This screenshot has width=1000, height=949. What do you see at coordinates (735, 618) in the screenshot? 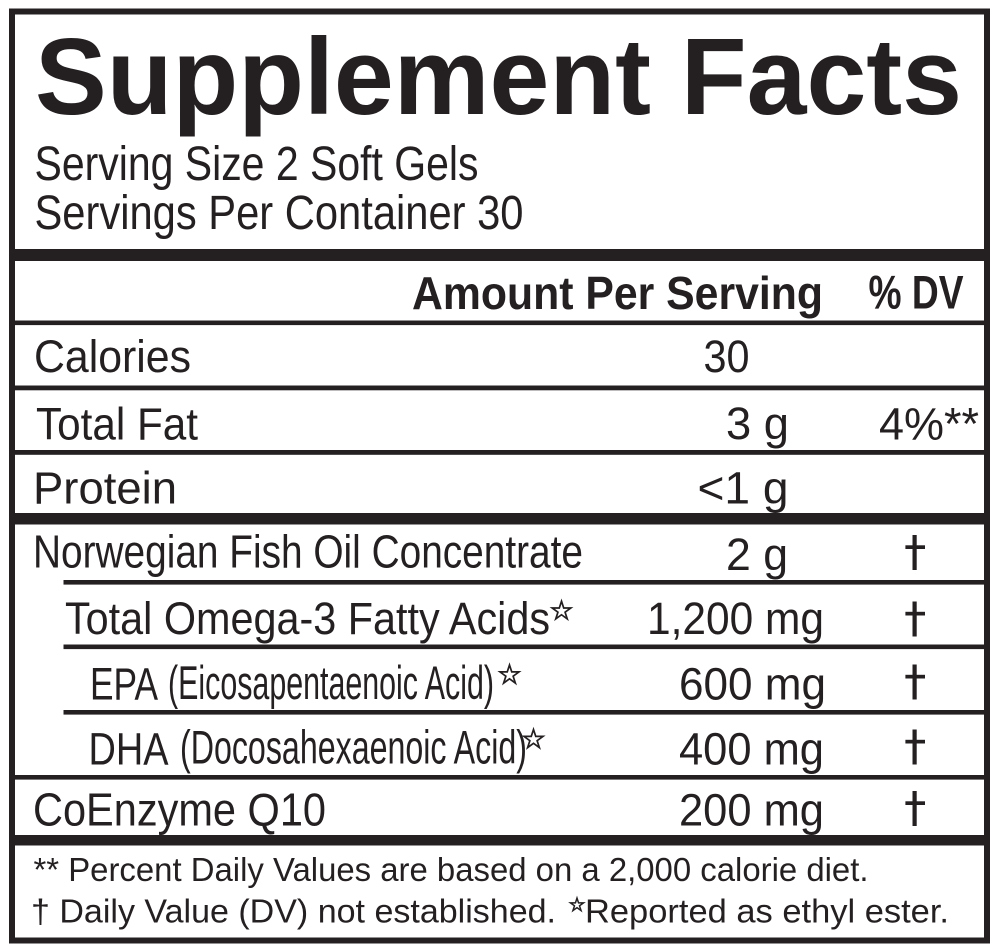
I see `svg-text: 1,200 mg` at bounding box center [735, 618].